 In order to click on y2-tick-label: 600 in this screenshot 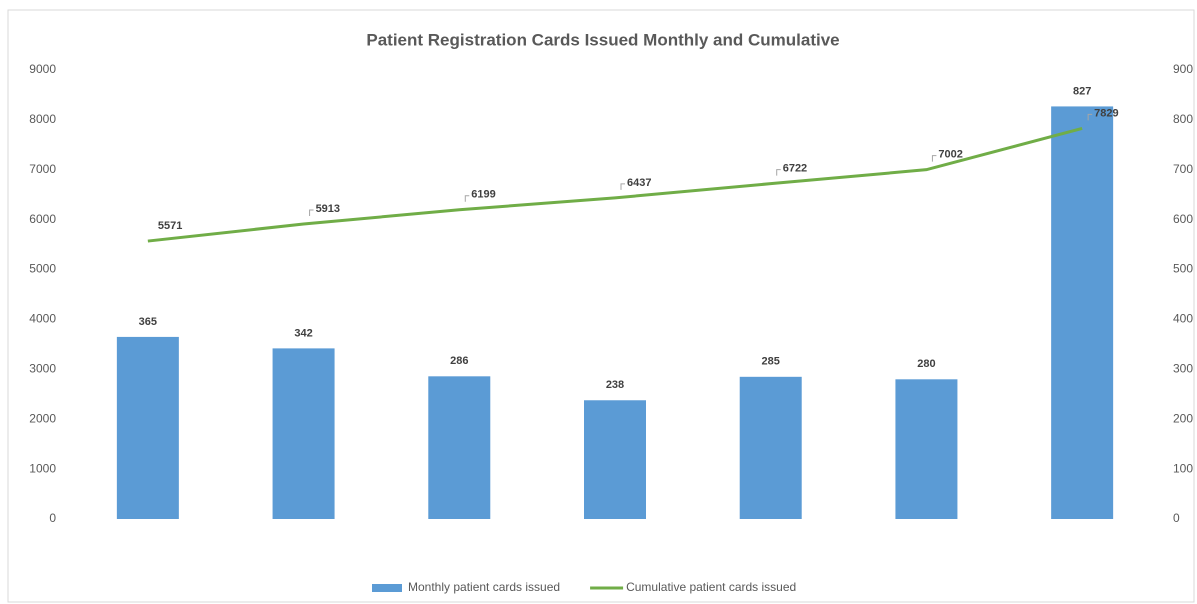, I will do `click(1183, 219)`.